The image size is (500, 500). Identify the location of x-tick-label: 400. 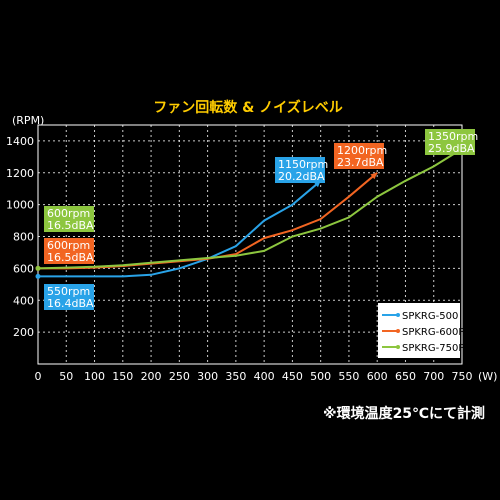
(264, 376).